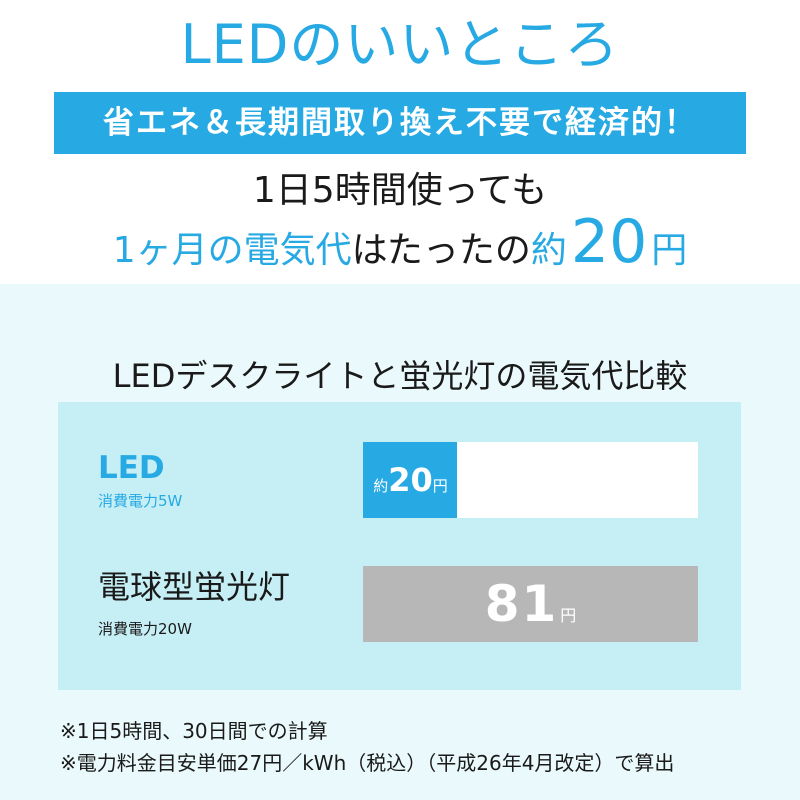 The image size is (800, 800). I want to click on led-cost-number: 20, so click(410, 480).